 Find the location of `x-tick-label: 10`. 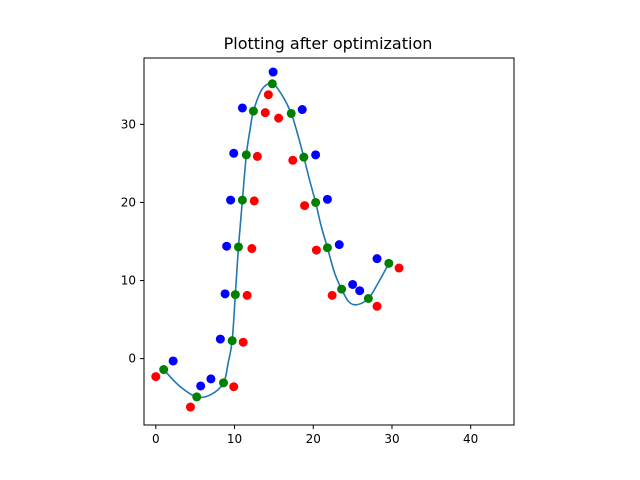

x-tick-label: 10 is located at coordinates (234, 439).